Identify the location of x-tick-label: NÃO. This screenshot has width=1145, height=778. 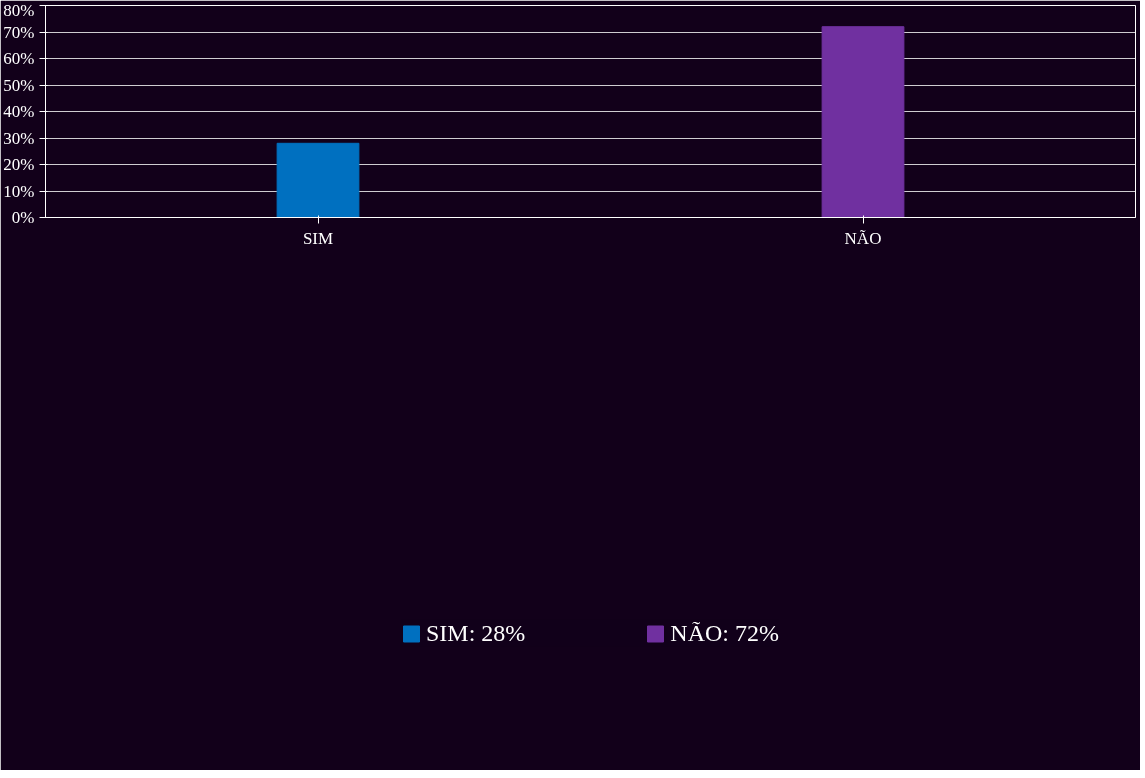
(863, 238).